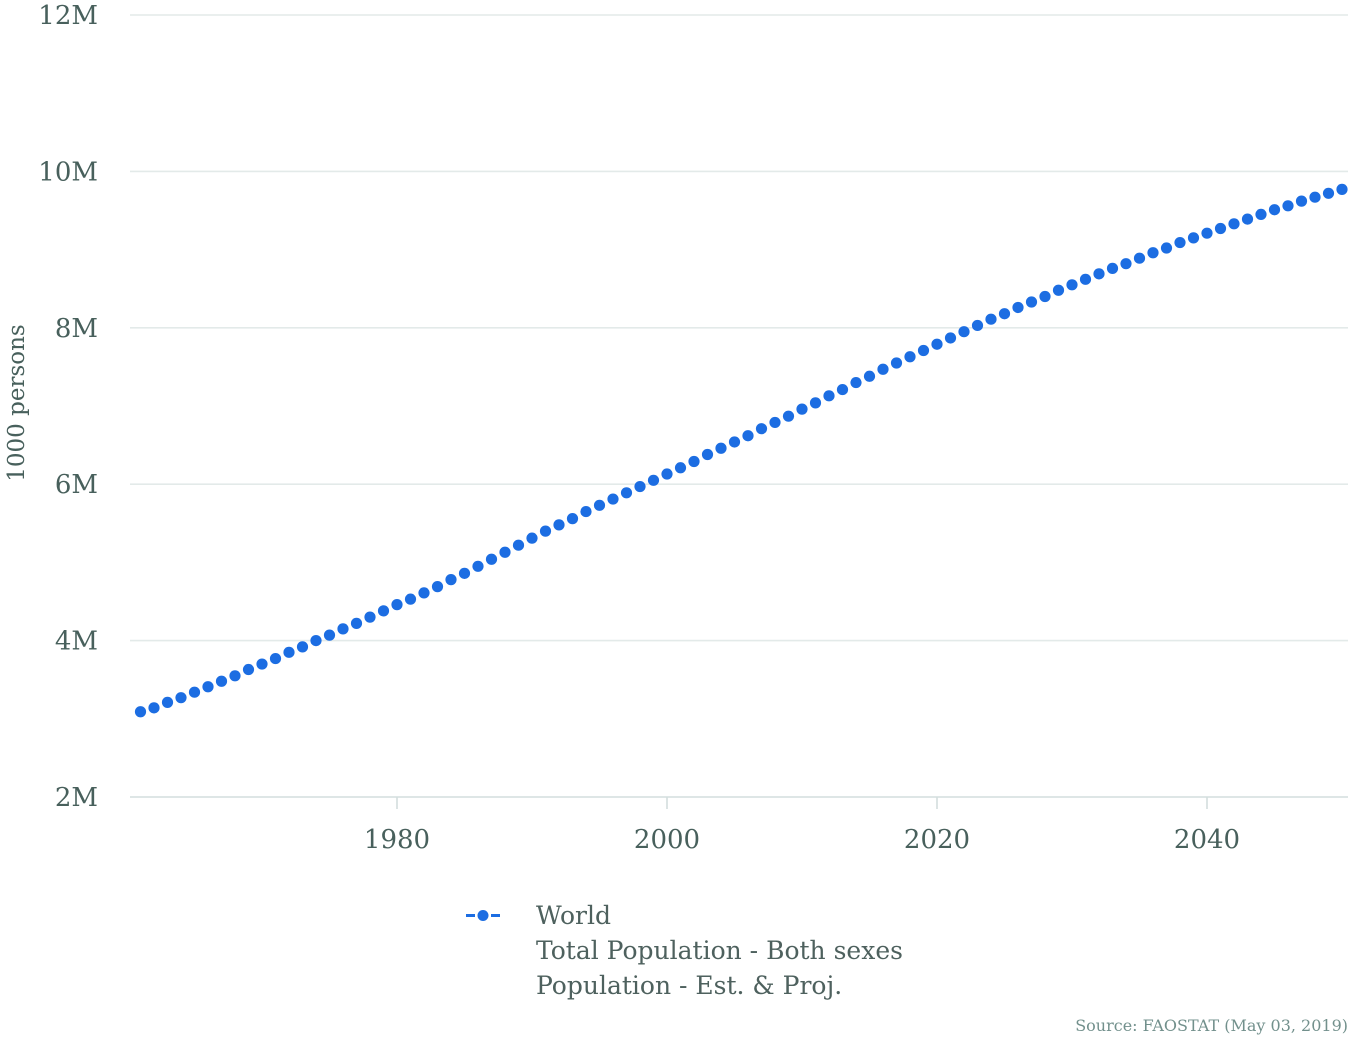 This screenshot has width=1358, height=1042. Describe the element at coordinates (76, 642) in the screenshot. I see `y-tick-label: 4M` at that location.